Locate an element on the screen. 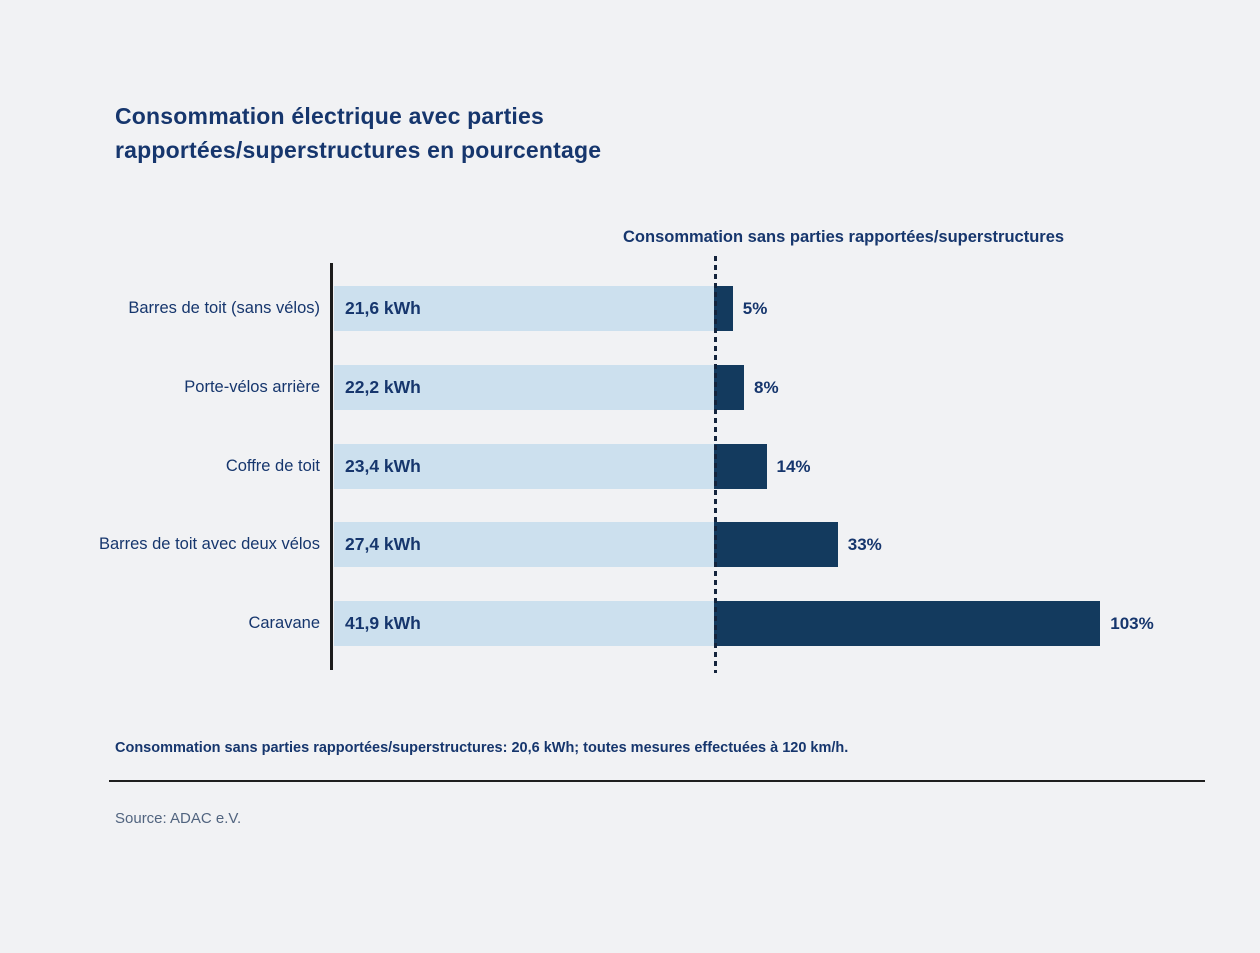 The image size is (1260, 953). bar-row: Barres de toit (sans vélos) 21,6 kWh 5% is located at coordinates (630, 308).